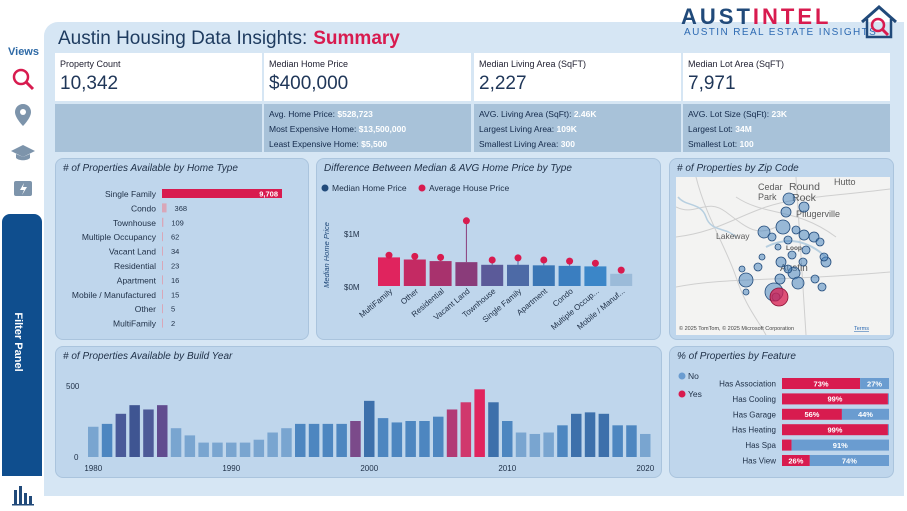  I want to click on map-pin-icon, so click(23, 115).